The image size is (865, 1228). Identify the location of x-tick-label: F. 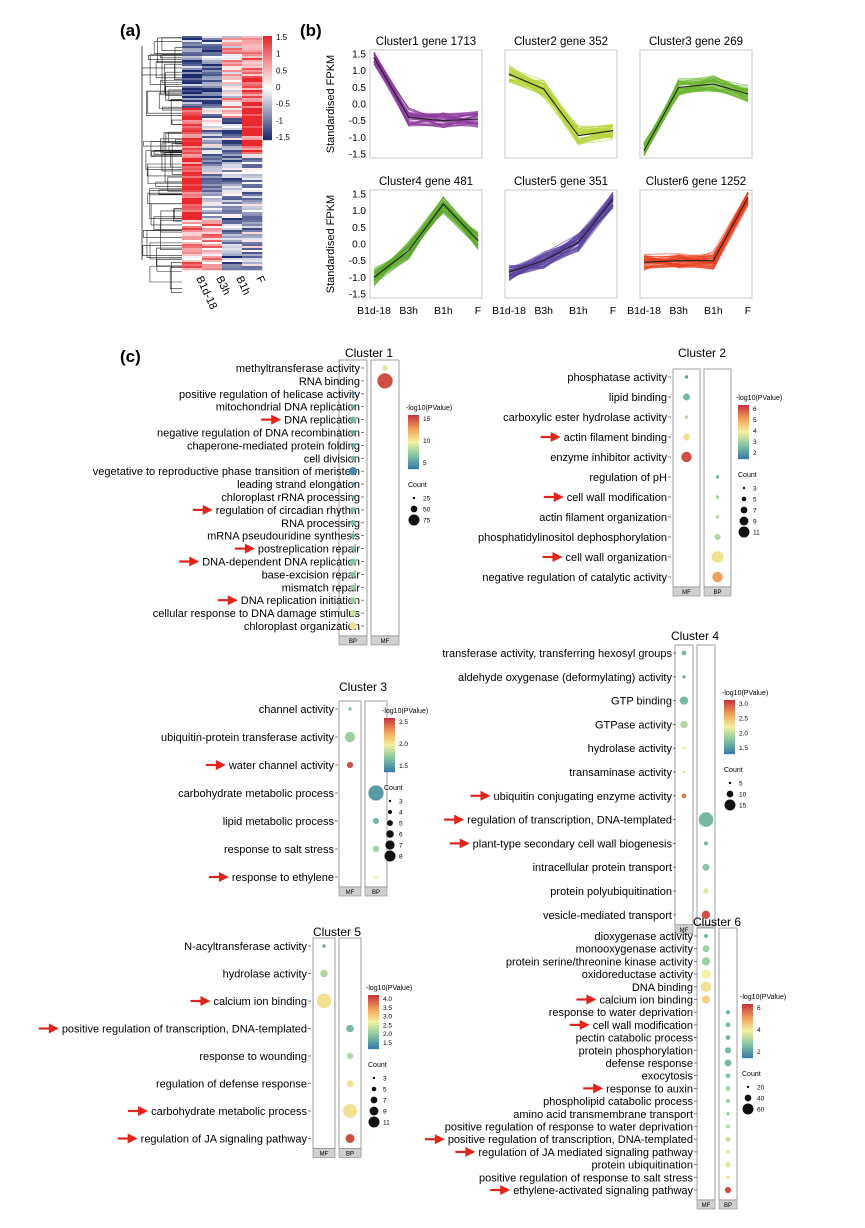
(613, 311).